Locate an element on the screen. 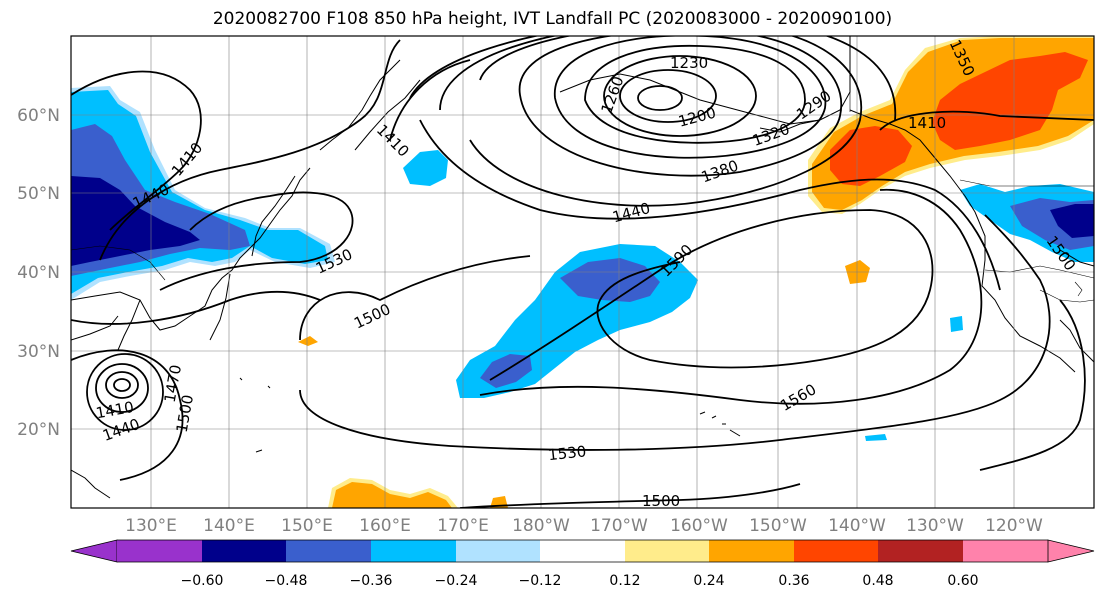  ivt-shade-navy-west is located at coordinates (135, 221).